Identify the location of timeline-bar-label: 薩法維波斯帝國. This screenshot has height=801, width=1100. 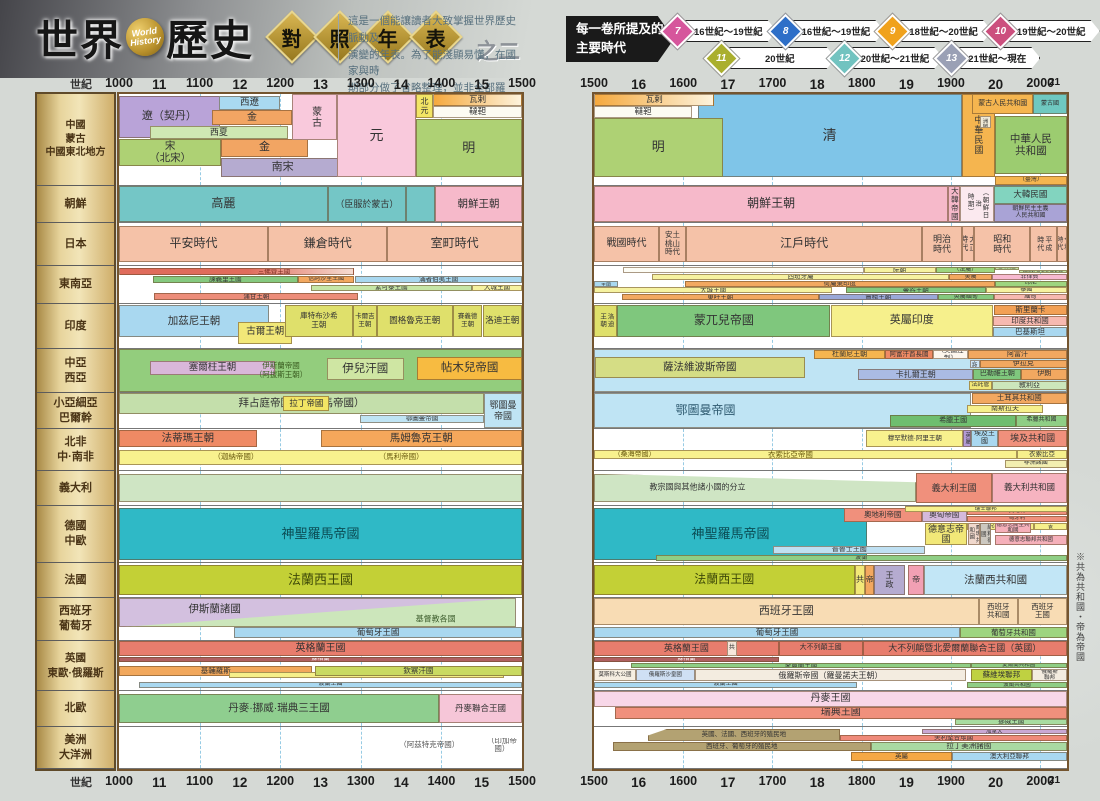
(700, 367).